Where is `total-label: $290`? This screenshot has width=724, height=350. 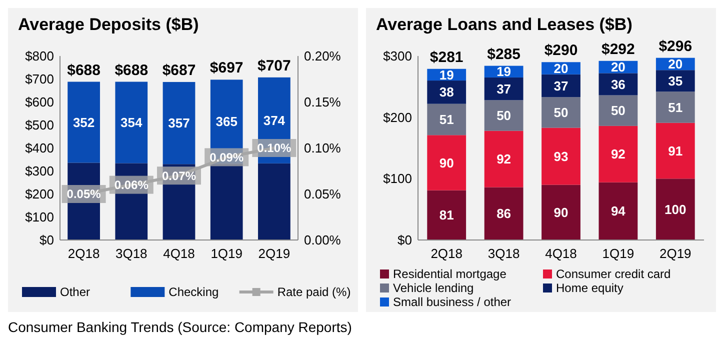 total-label: $290 is located at coordinates (561, 51).